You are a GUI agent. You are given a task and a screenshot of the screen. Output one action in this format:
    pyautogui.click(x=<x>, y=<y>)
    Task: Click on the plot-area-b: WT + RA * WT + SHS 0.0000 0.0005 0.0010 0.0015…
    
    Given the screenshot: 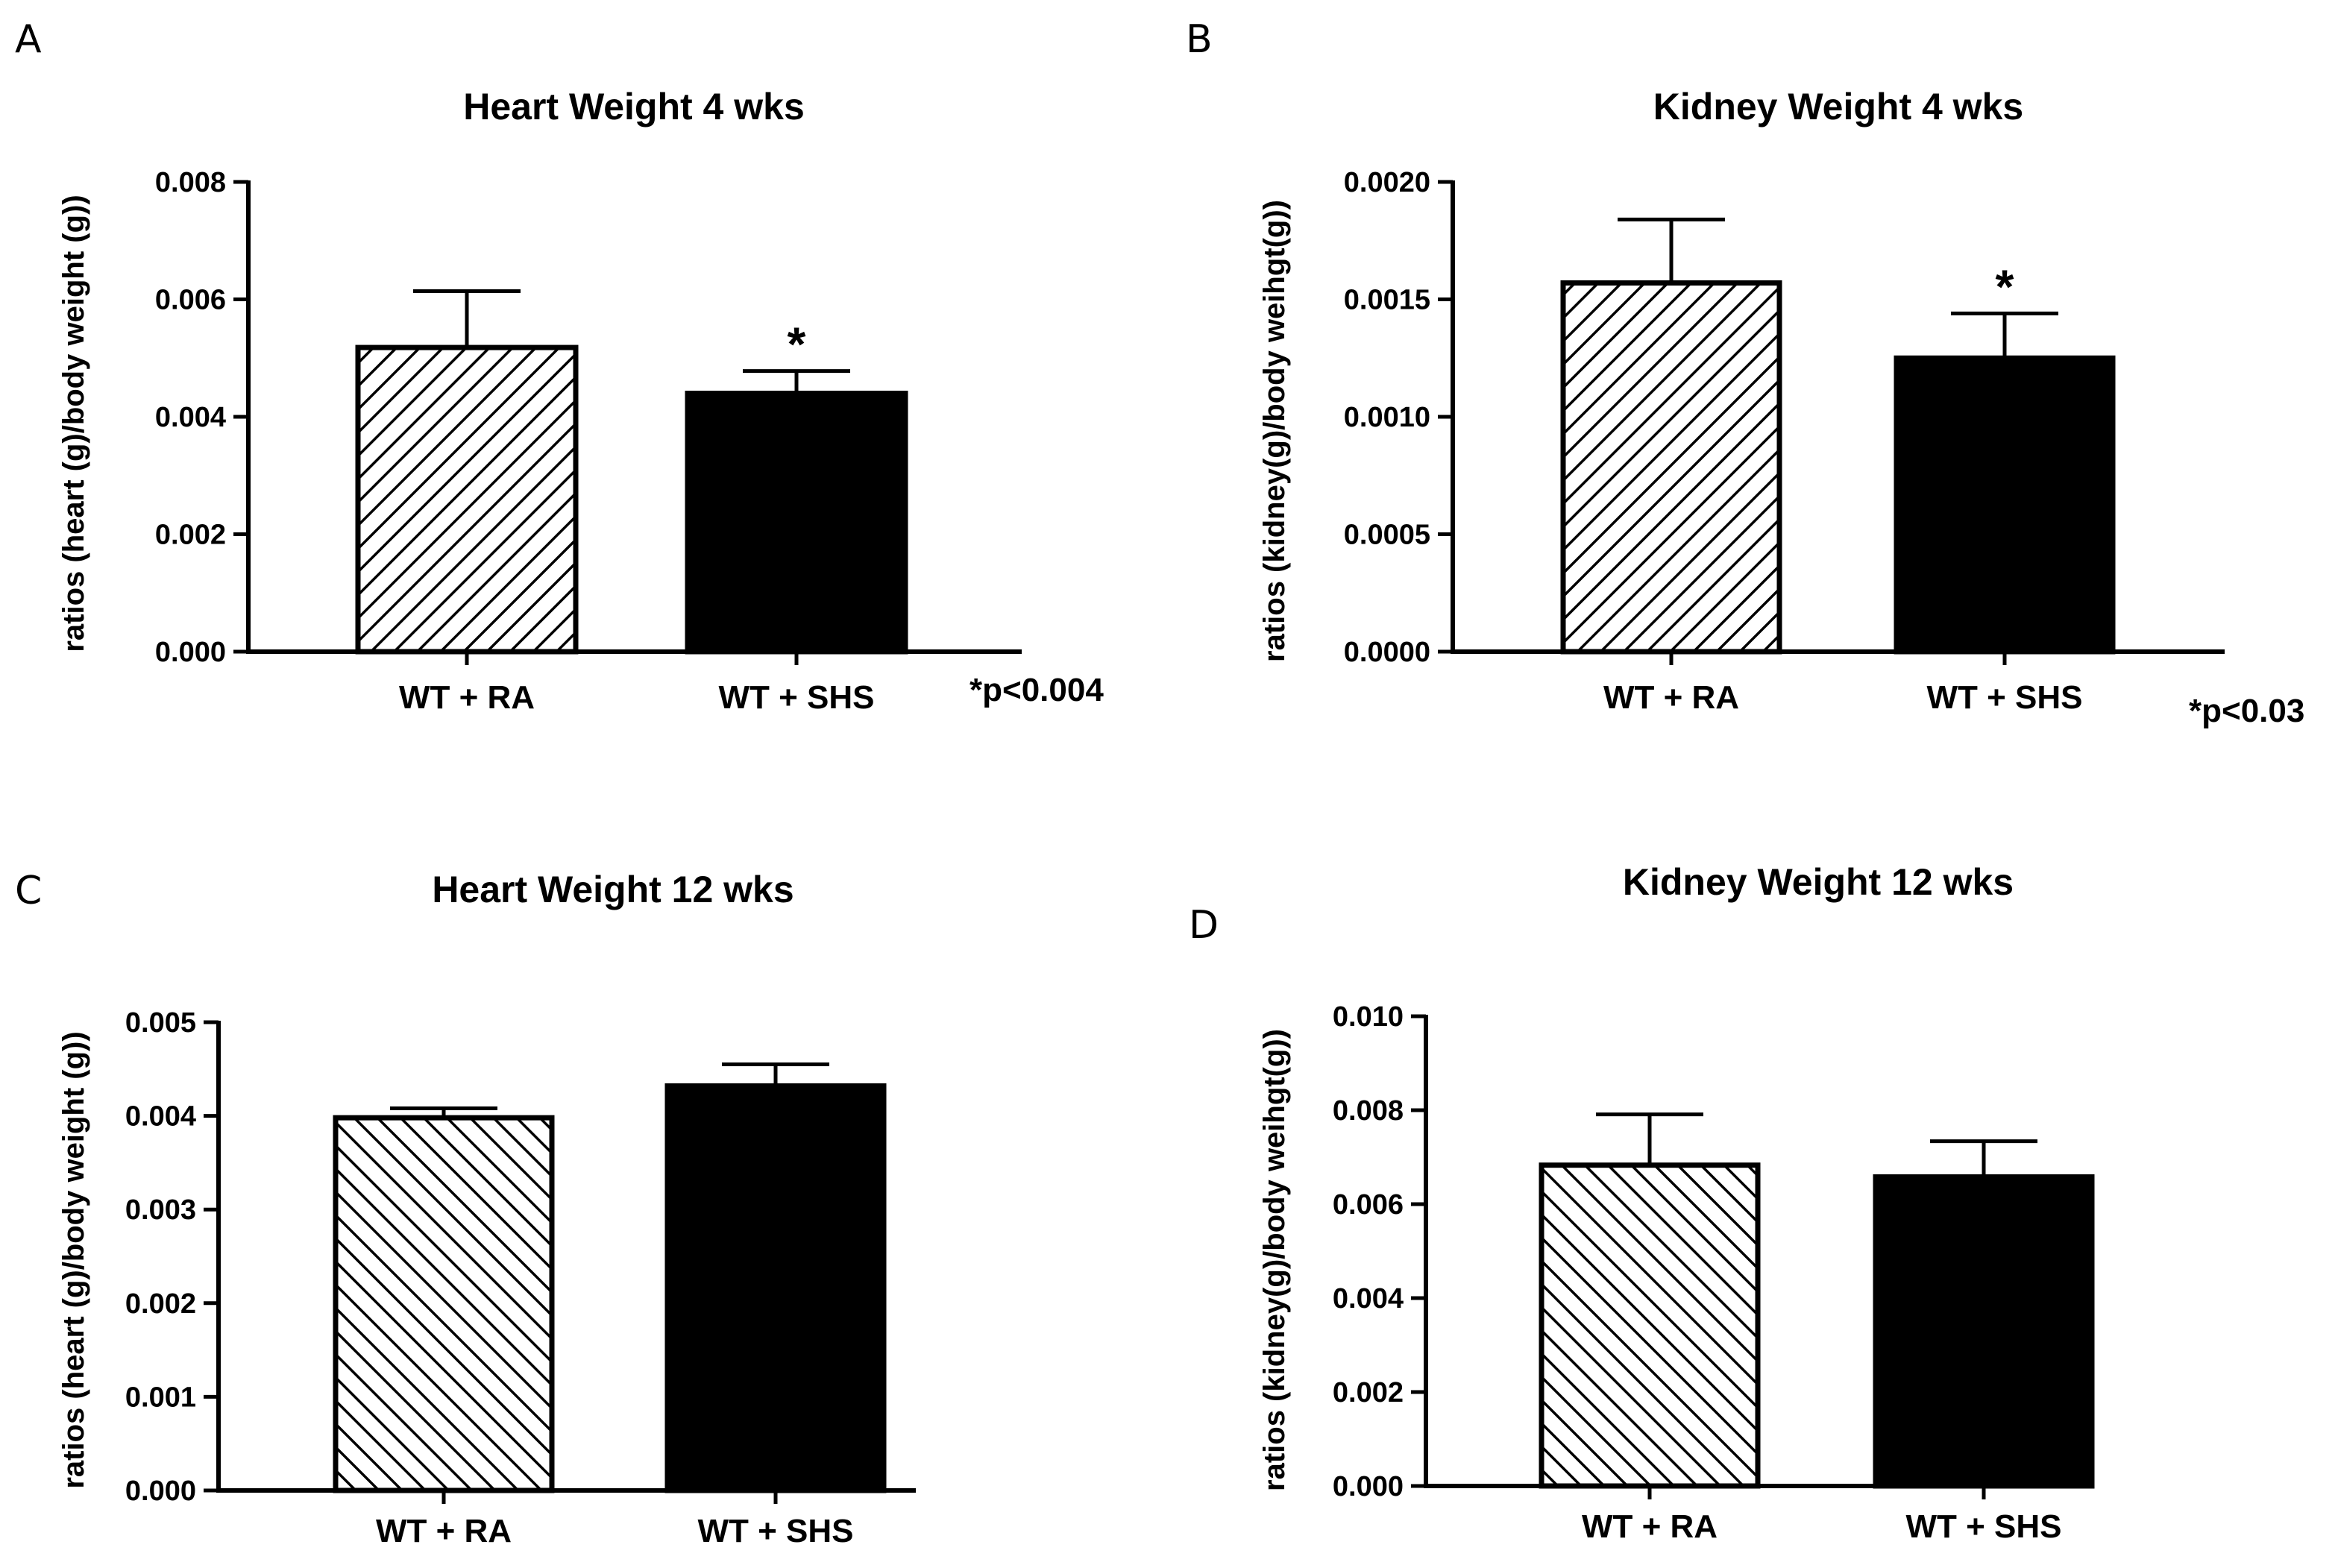 What is the action you would take?
    pyautogui.click(x=1784, y=441)
    